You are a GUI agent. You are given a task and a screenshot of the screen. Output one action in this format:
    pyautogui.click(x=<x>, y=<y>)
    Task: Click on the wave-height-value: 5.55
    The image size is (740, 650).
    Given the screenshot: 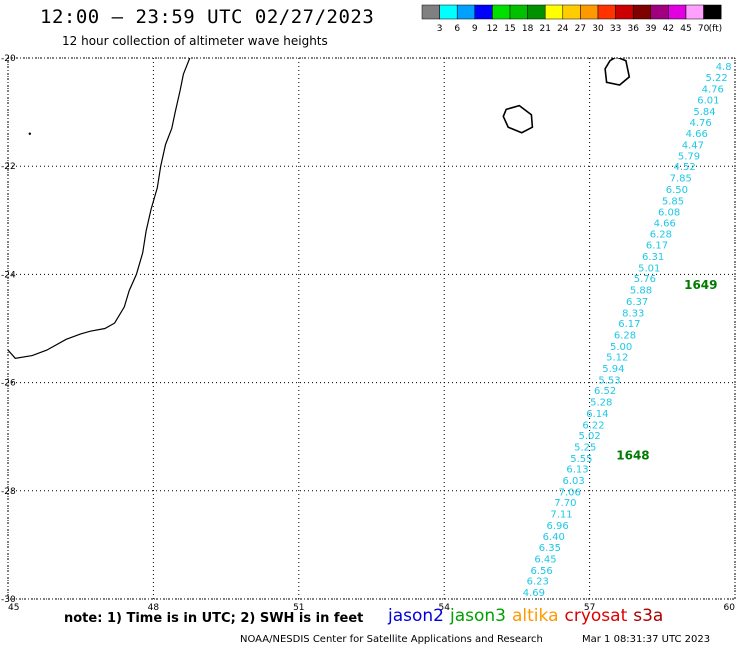 What is the action you would take?
    pyautogui.click(x=581, y=459)
    